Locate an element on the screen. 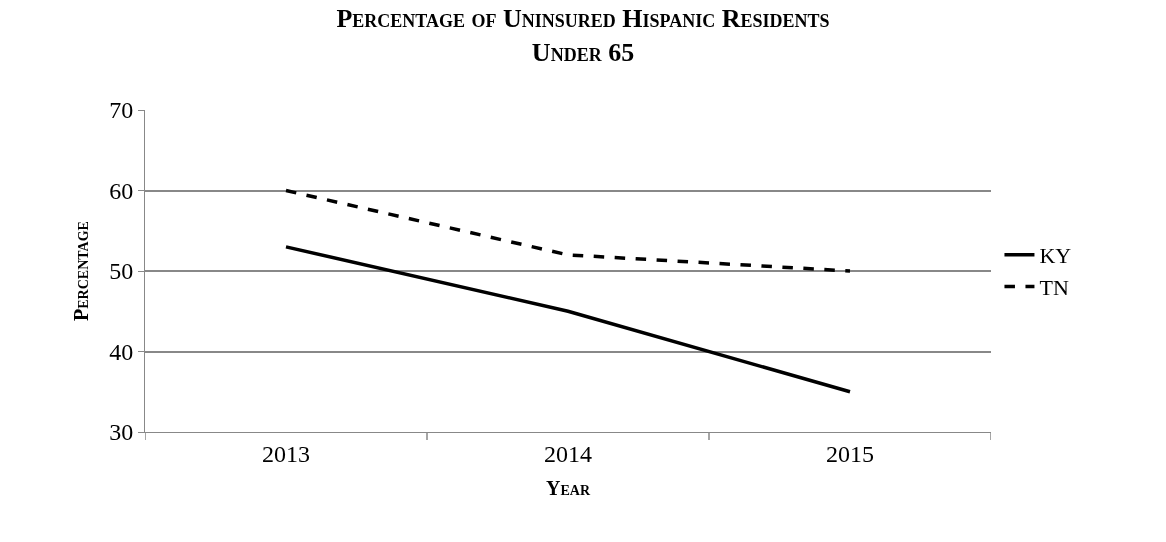 This screenshot has height=542, width=1166. y-tick-label: 50 is located at coordinates (121, 271).